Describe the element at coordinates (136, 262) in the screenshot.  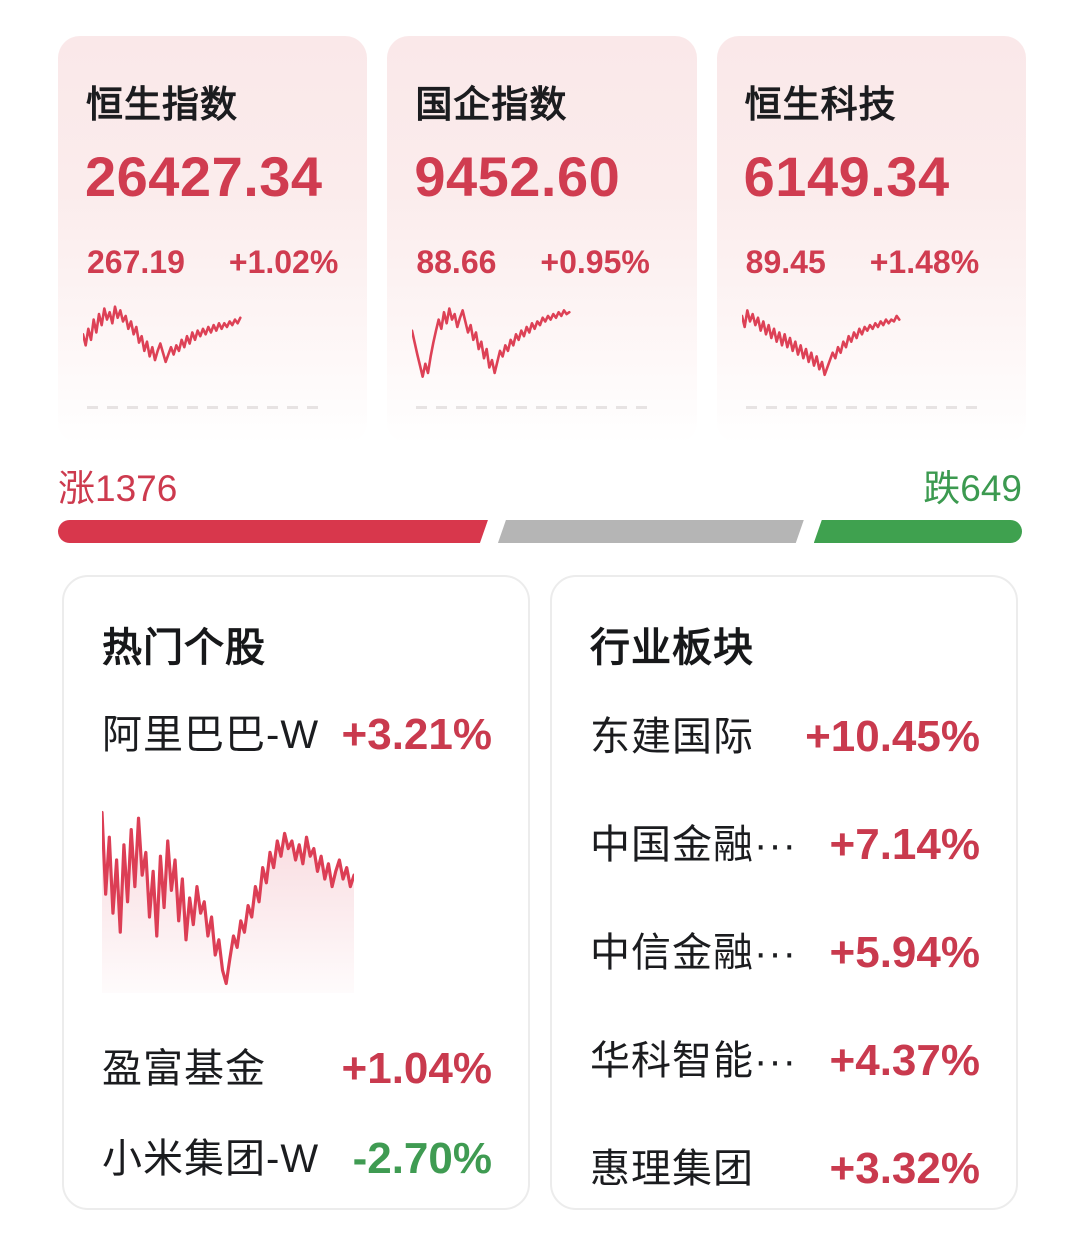
I see `index-change: 267.19` at that location.